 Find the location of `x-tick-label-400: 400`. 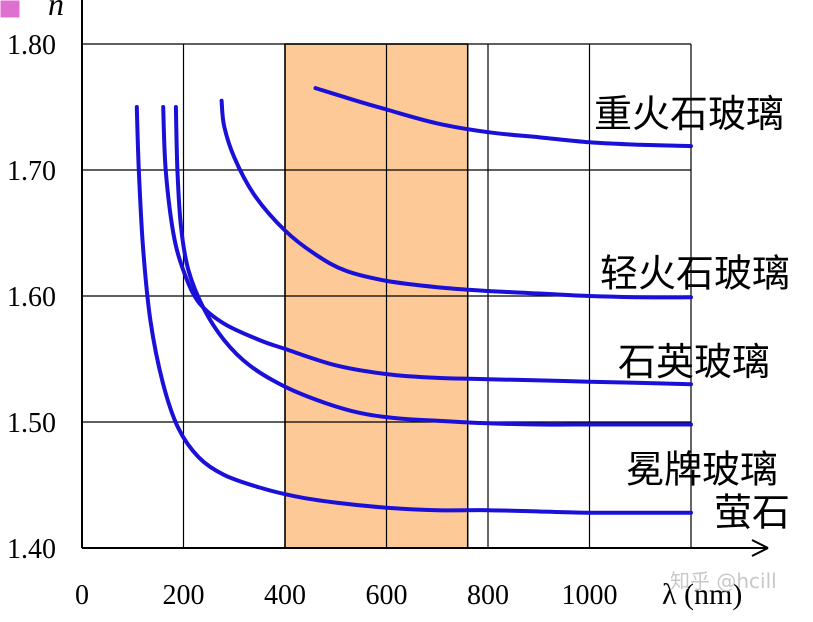

x-tick-label-400: 400 is located at coordinates (285, 595).